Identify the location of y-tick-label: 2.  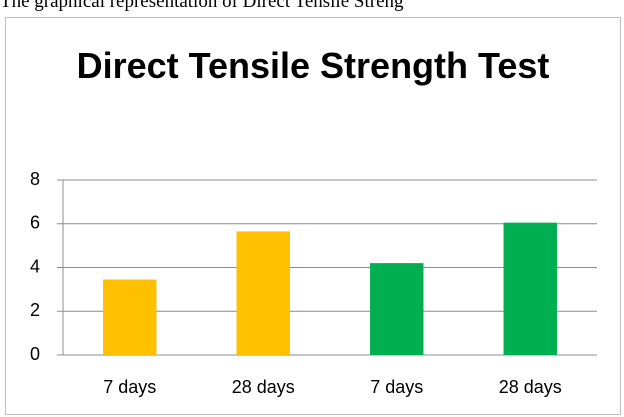
(35, 310).